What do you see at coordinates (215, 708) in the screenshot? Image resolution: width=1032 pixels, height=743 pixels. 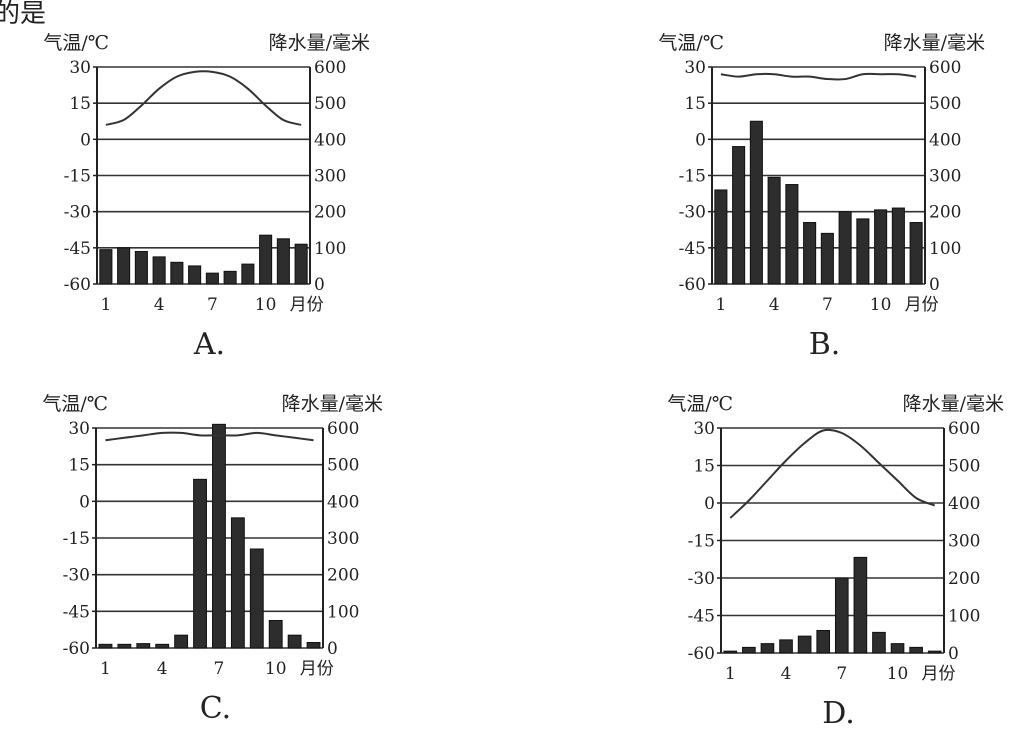 I see `chart-caption: C.` at bounding box center [215, 708].